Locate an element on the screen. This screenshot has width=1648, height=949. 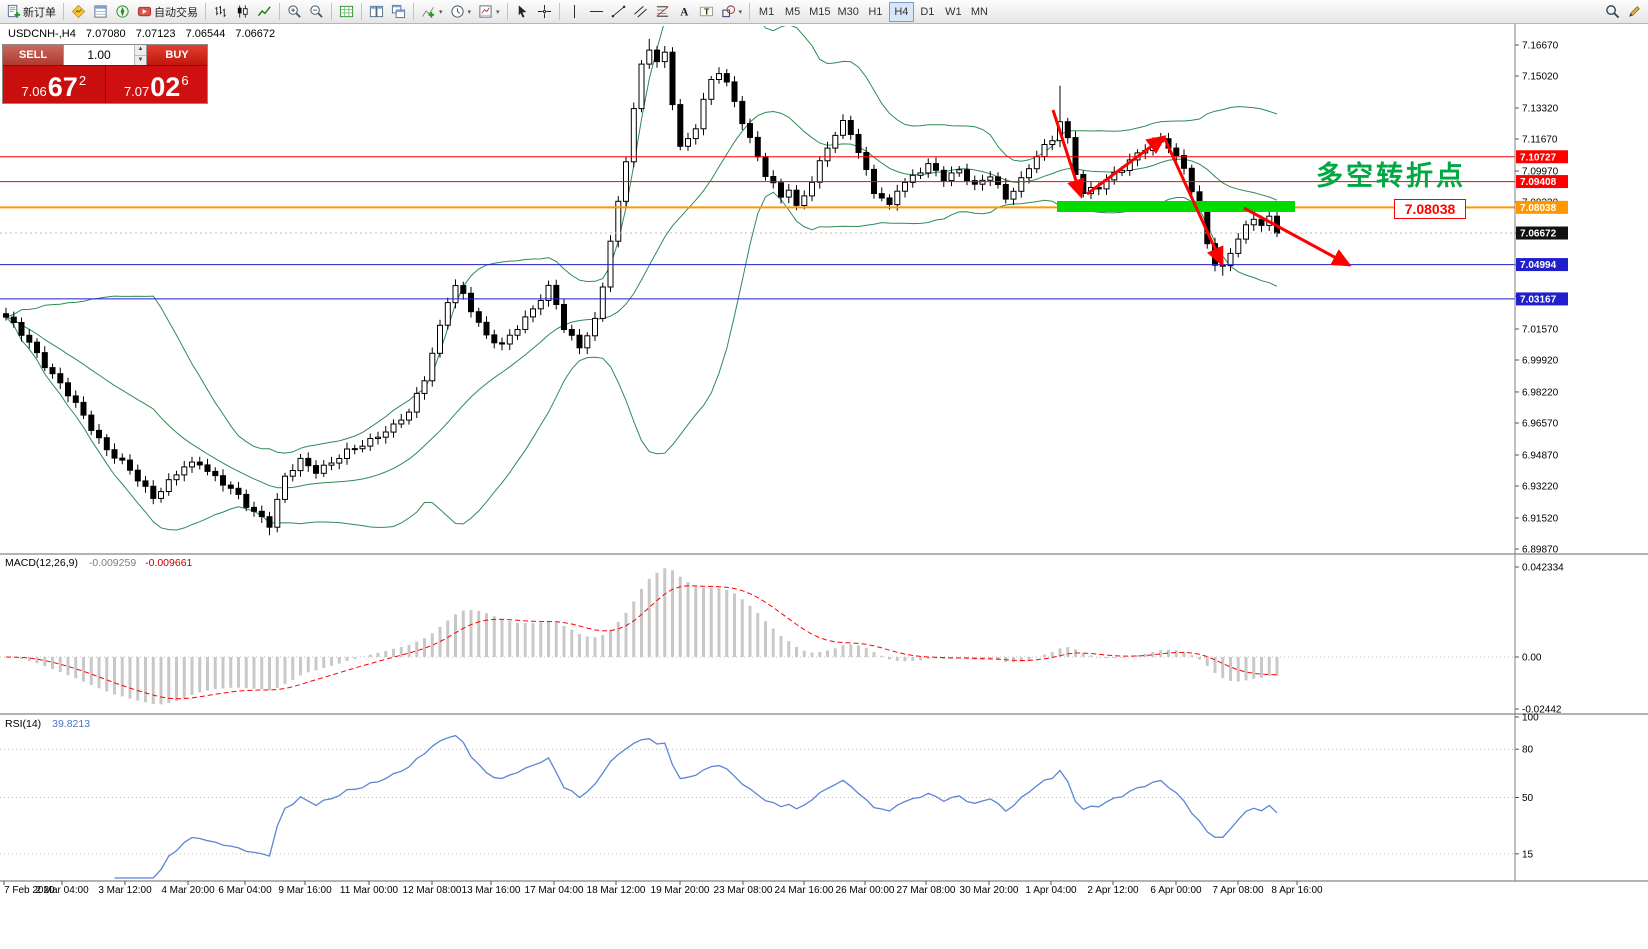
label-icon: T is located at coordinates (706, 11).